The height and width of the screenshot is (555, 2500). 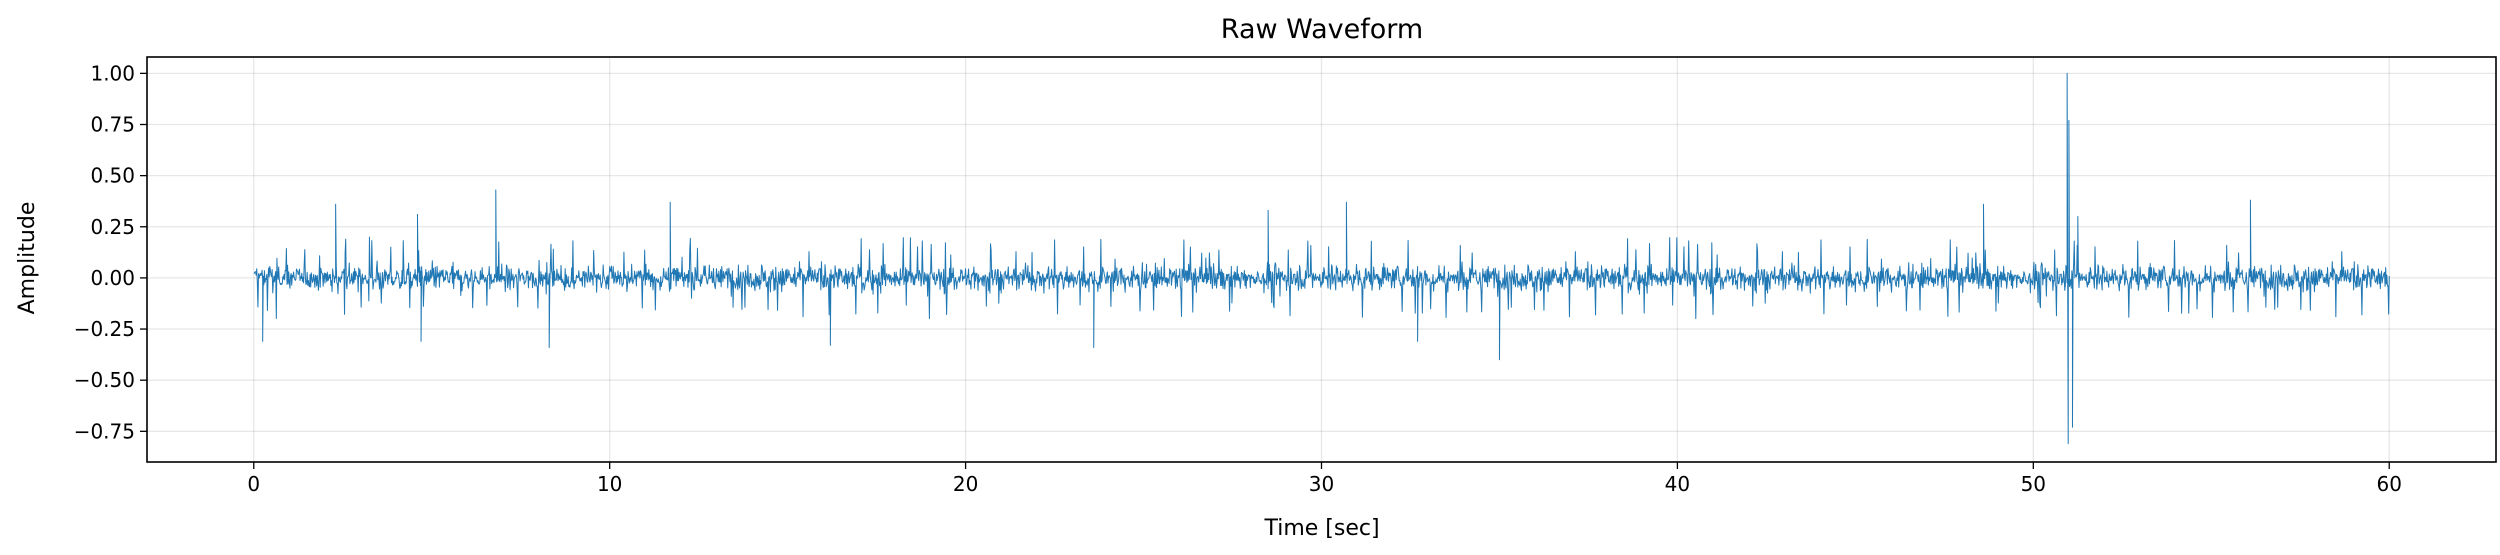 I want to click on y-tick-label: −0.75, so click(x=104, y=431).